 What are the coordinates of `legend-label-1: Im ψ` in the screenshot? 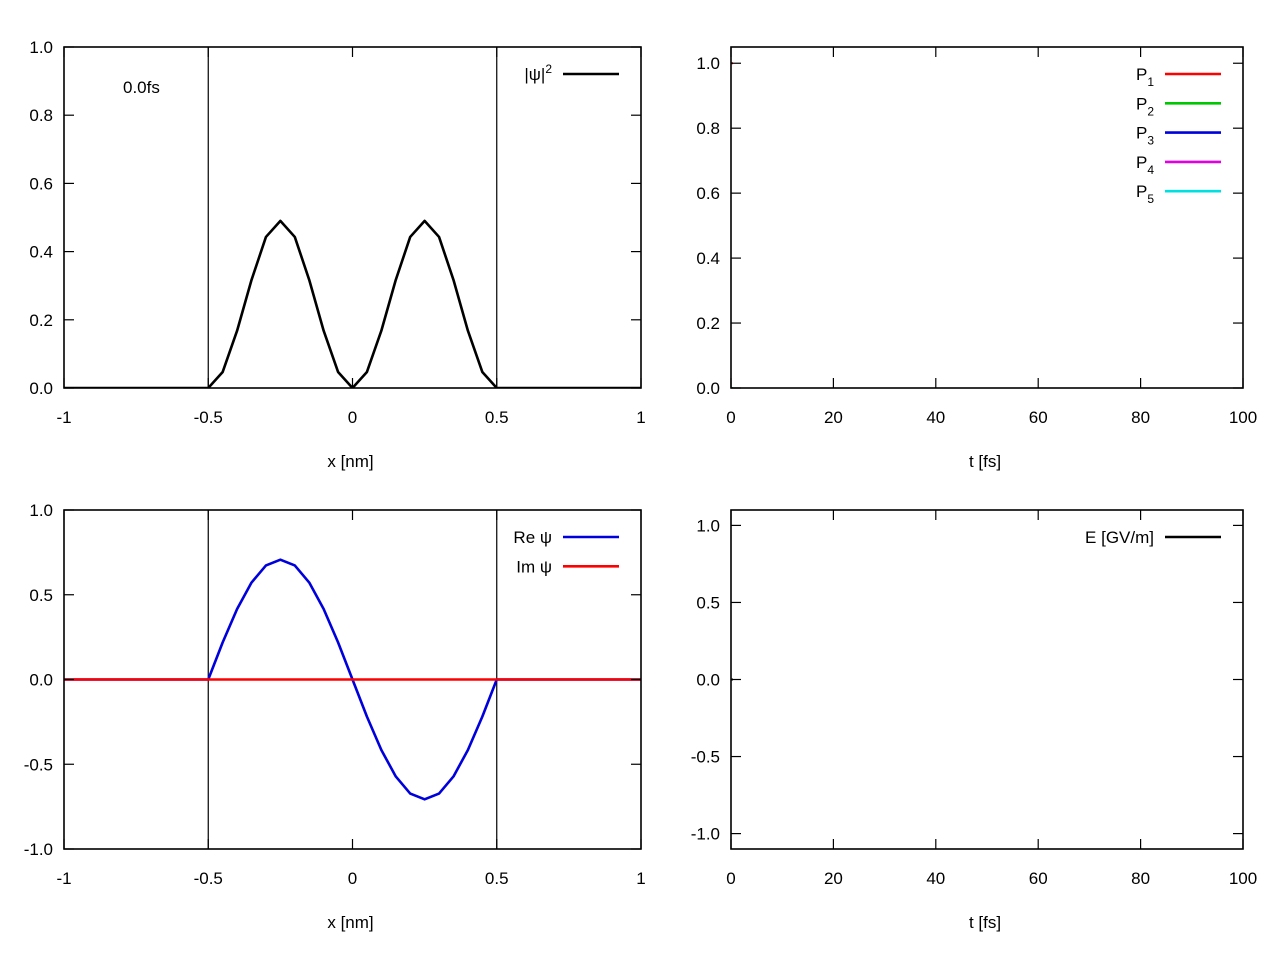 It's located at (534, 566).